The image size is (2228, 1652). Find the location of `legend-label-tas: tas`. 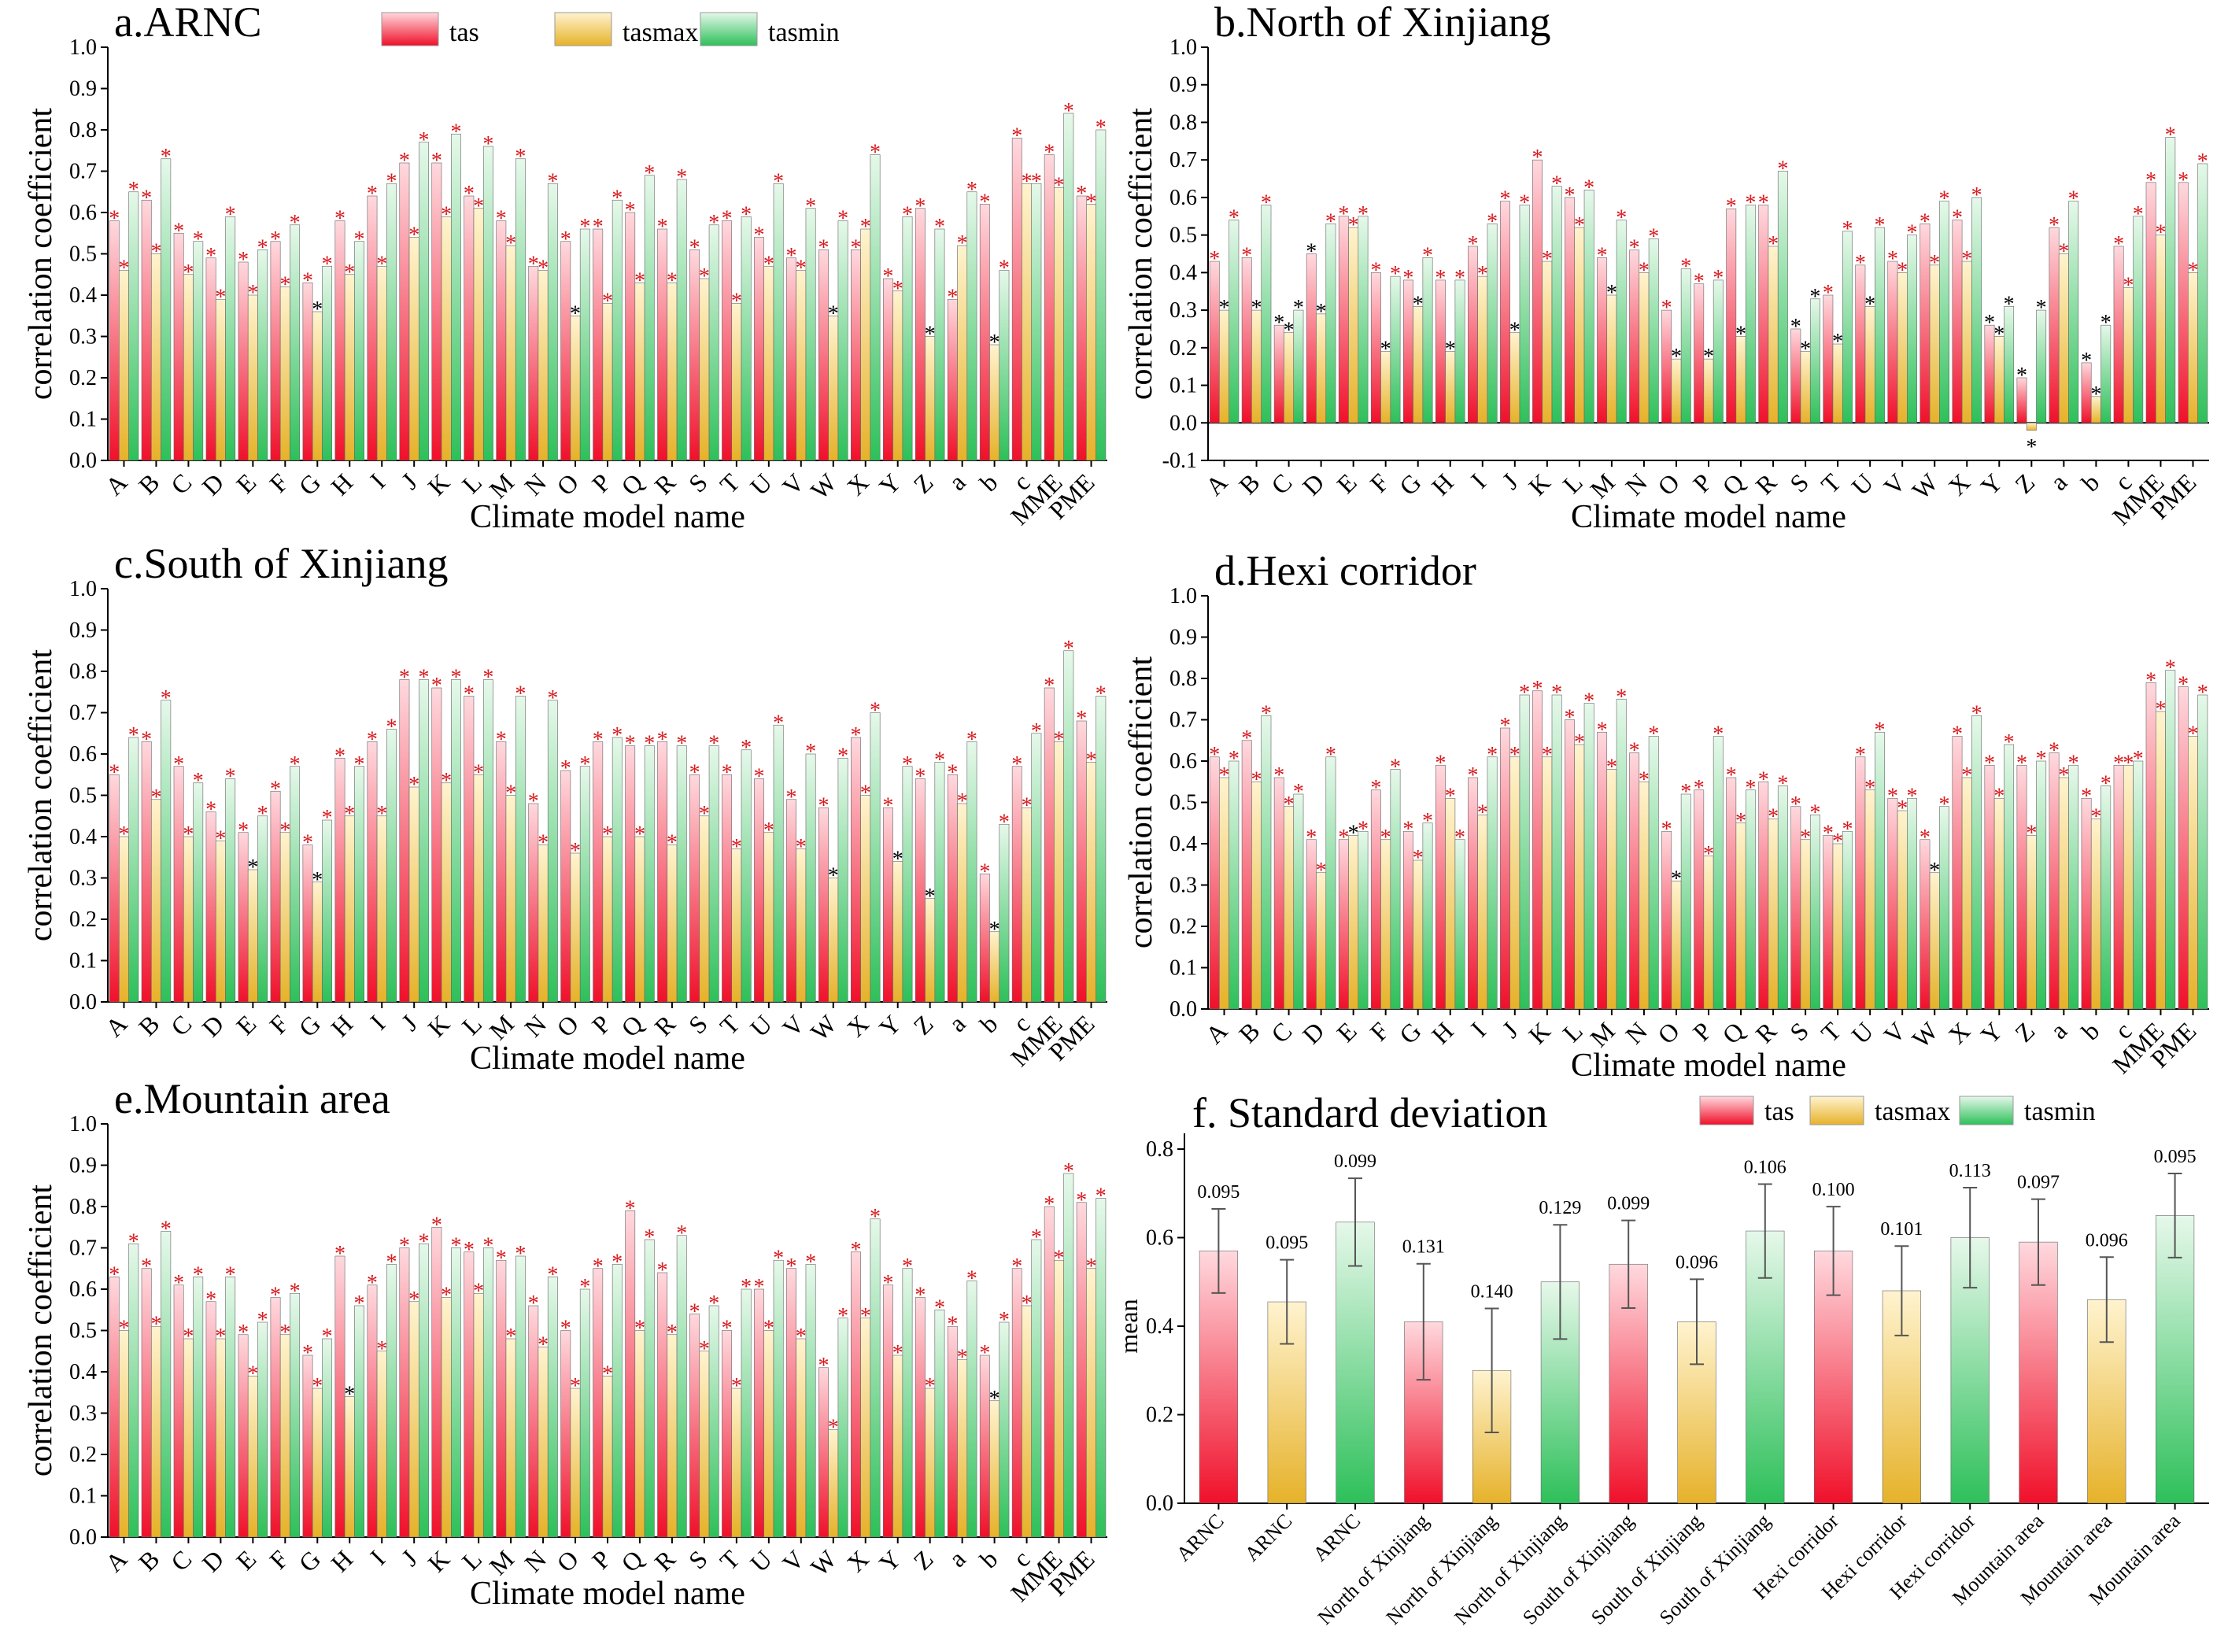

legend-label-tas: tas is located at coordinates (1779, 1111).